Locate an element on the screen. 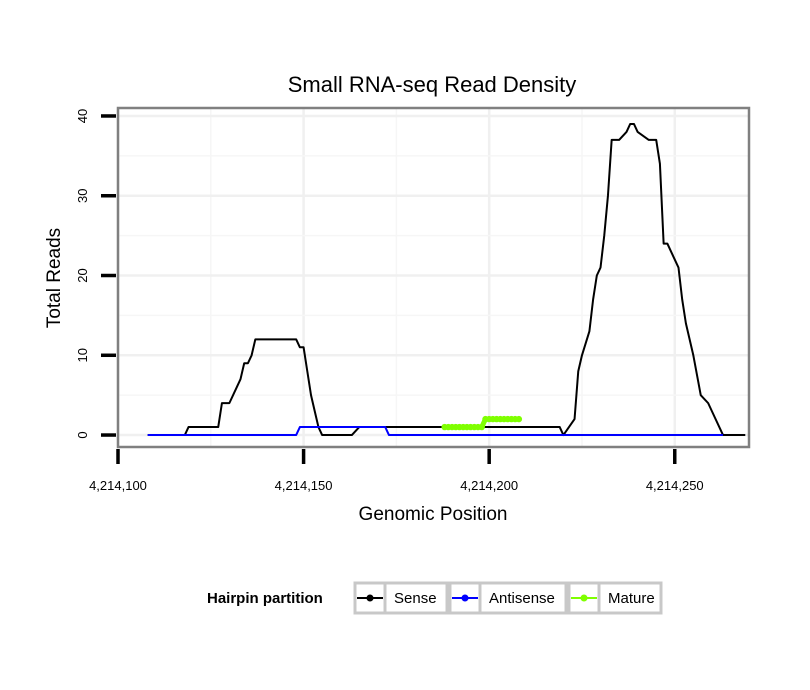 Image resolution: width=810 pixels, height=690 pixels. legend-item-mature: Mature is located at coordinates (615, 598).